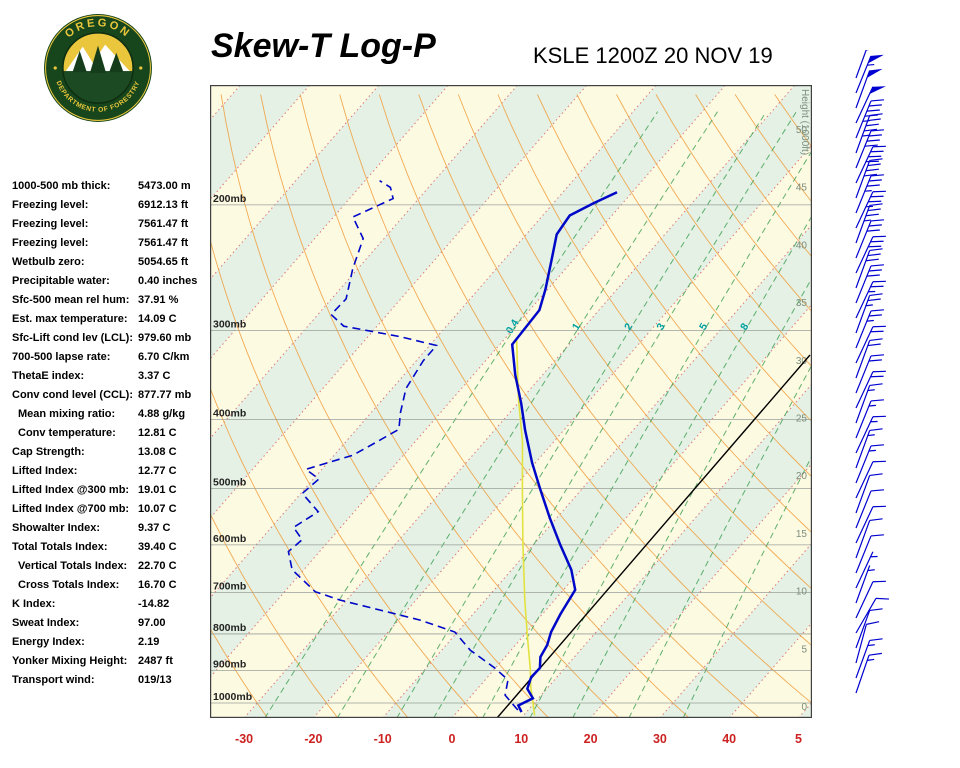 This screenshot has height=768, width=960. What do you see at coordinates (116, 62) in the screenshot?
I see `logo-tree-icon` at bounding box center [116, 62].